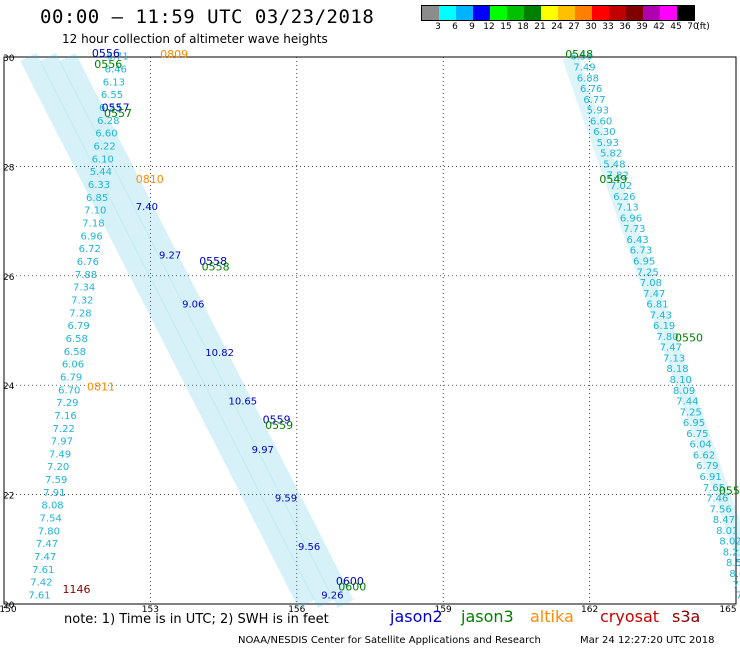 This screenshot has width=740, height=650. I want to click on y-tick-label: 30, so click(9, 59).